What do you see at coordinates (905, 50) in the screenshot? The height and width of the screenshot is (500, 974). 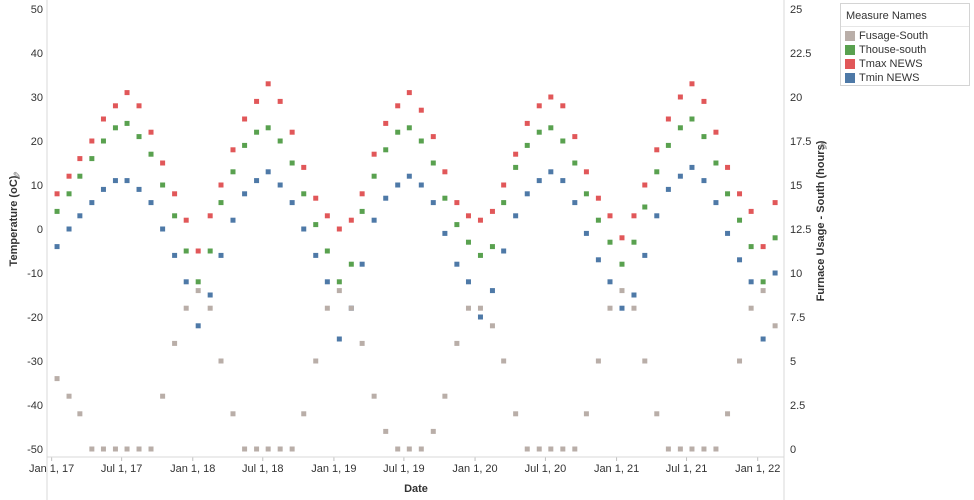 I see `legend-item: Thouse-south` at bounding box center [905, 50].